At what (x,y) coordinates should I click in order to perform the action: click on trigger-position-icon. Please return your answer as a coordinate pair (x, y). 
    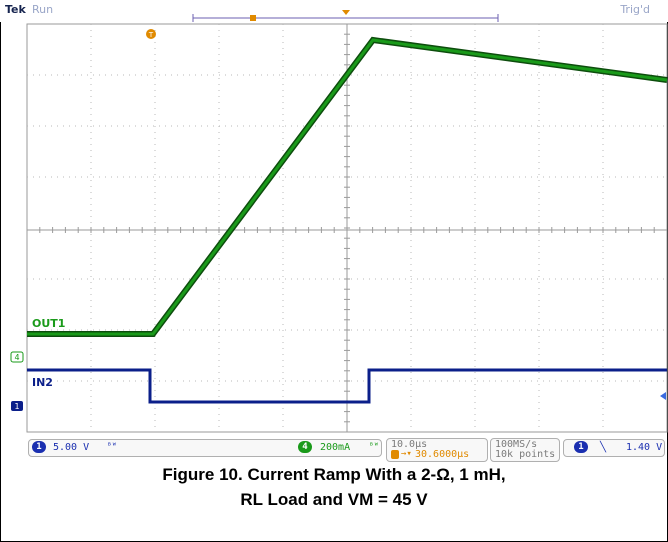
    Looking at the image, I should click on (395, 454).